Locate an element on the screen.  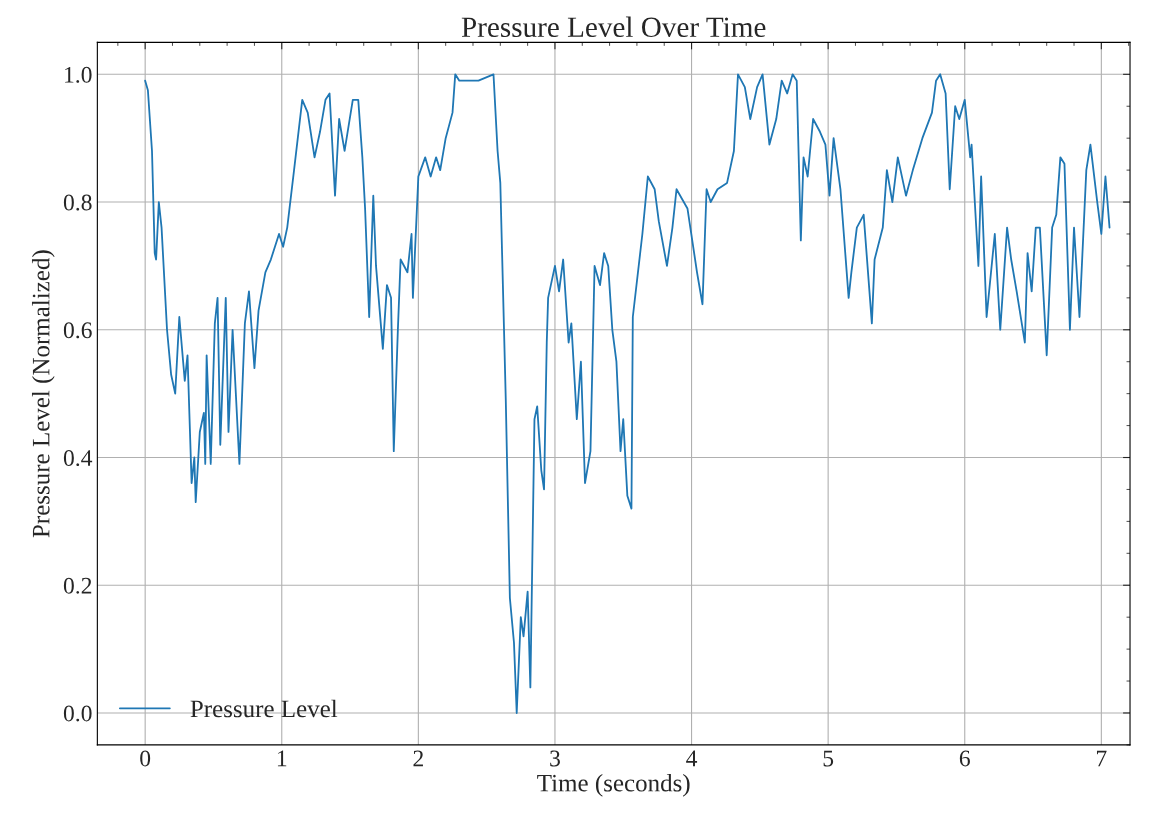
y-tick-label: 0.0 is located at coordinates (77, 713).